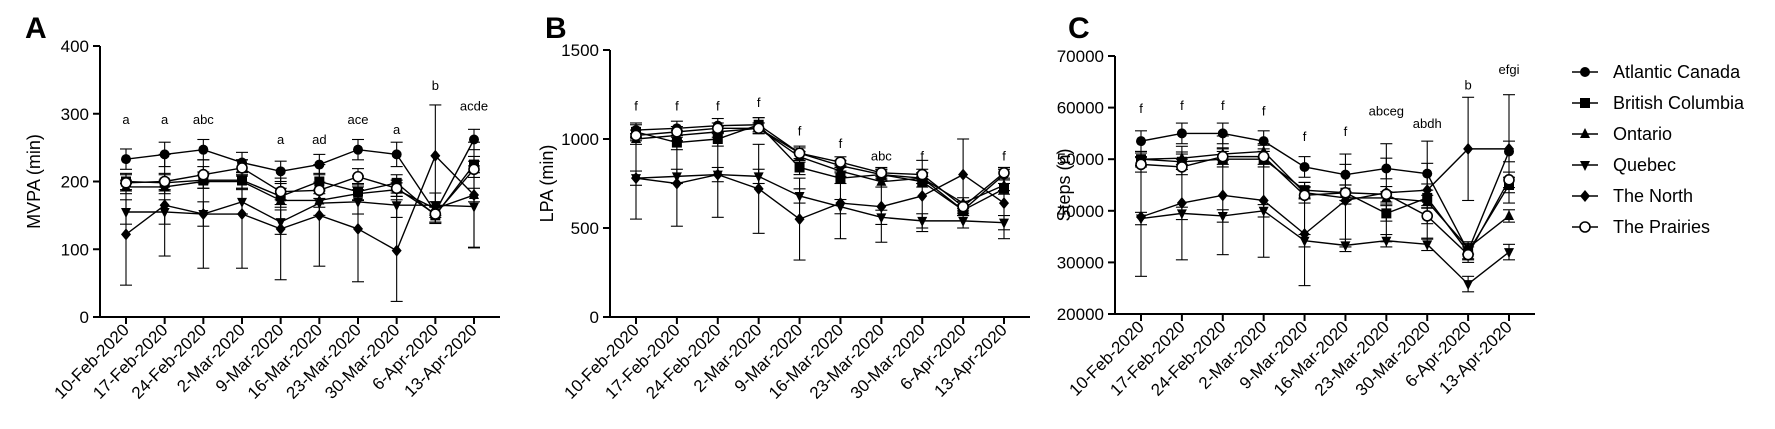 The image size is (1775, 429). I want to click on y-tick-label: 200, so click(75, 182).